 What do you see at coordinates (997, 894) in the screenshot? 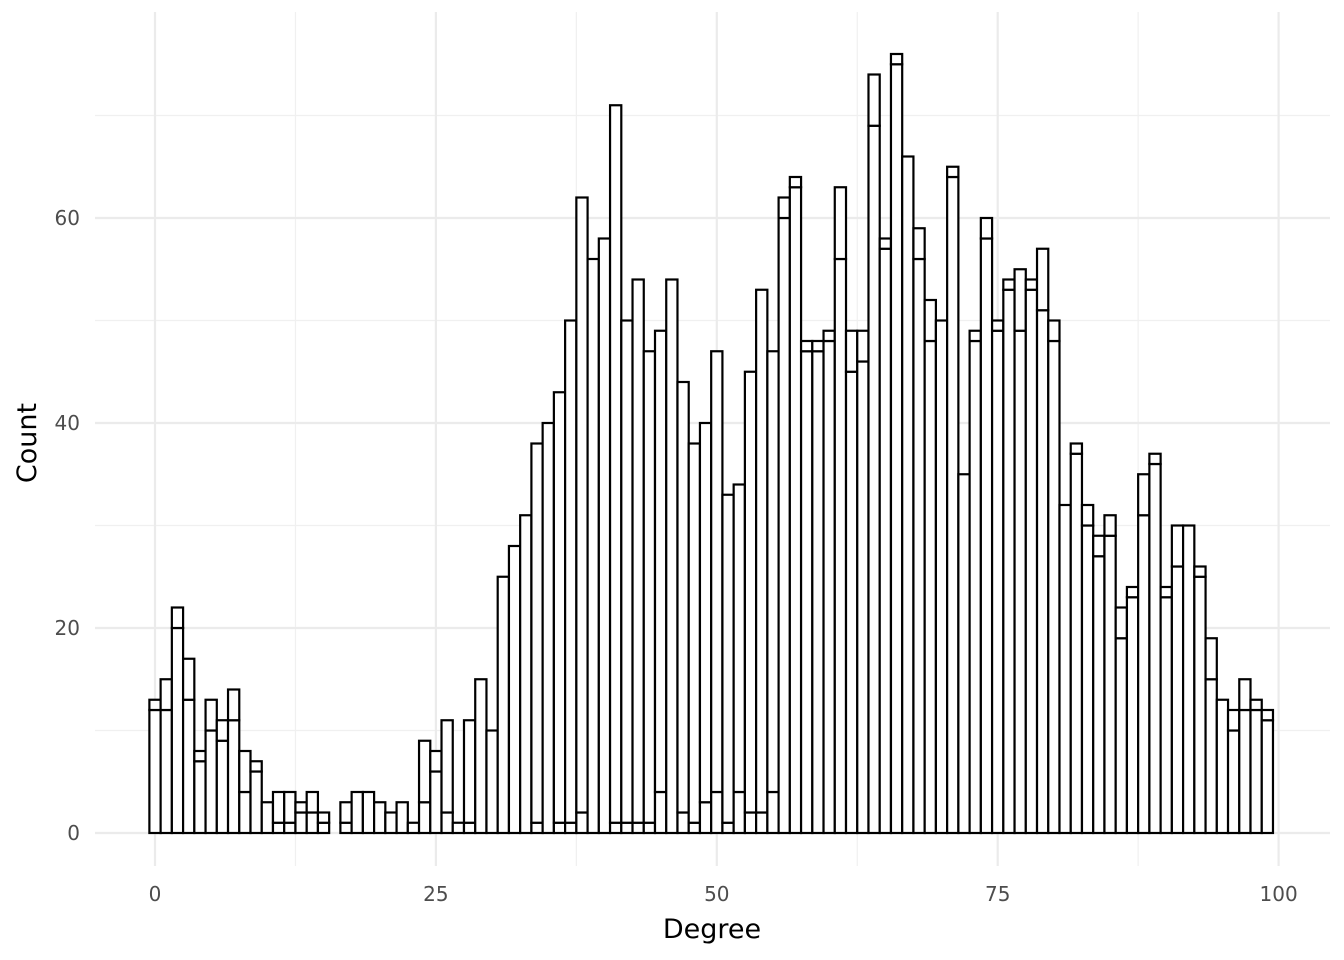
I see `x-tick-label: 75` at bounding box center [997, 894].